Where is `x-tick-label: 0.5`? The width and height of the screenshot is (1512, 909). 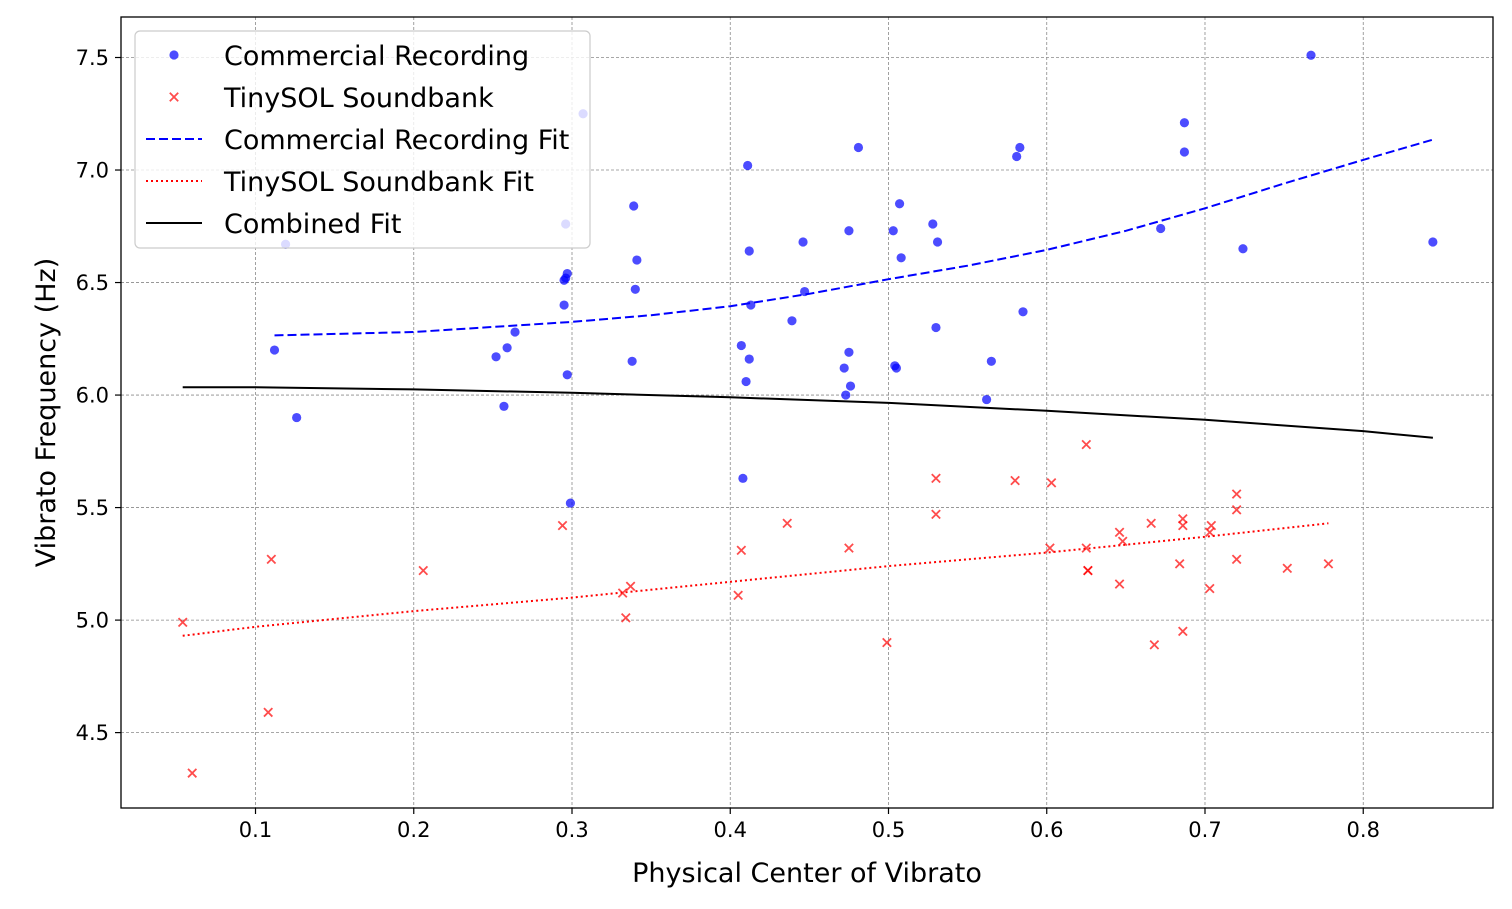 x-tick-label: 0.5 is located at coordinates (888, 830).